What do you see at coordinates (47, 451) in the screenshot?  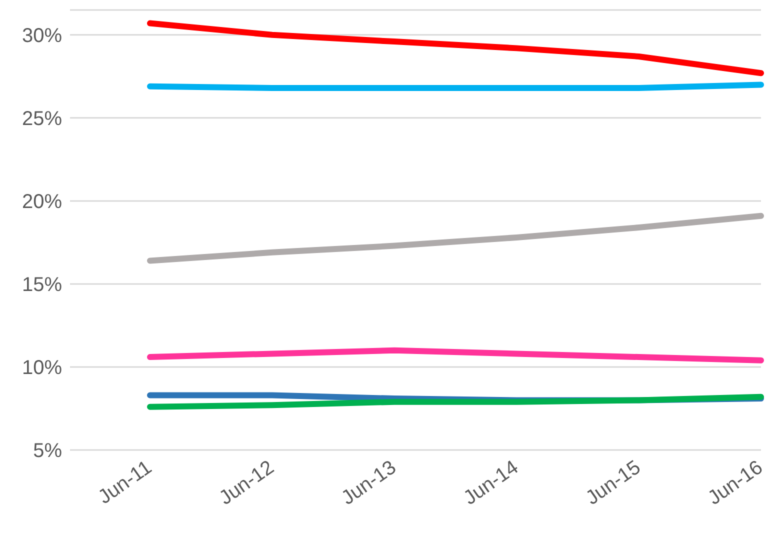 I see `y-tick-label: 5%` at bounding box center [47, 451].